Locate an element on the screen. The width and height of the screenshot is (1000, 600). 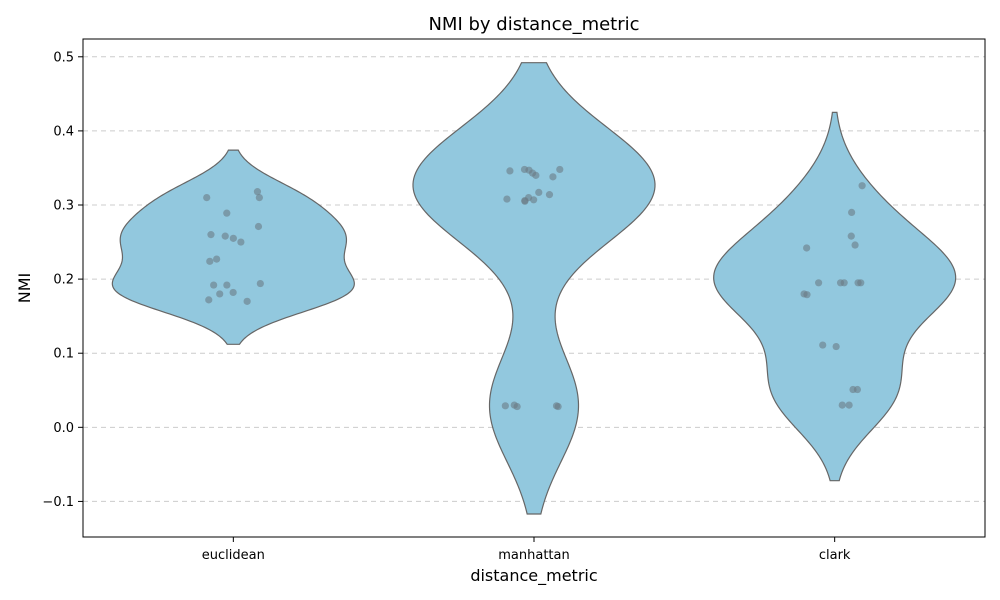
y-tick-label: −0.1 is located at coordinates (58, 502).